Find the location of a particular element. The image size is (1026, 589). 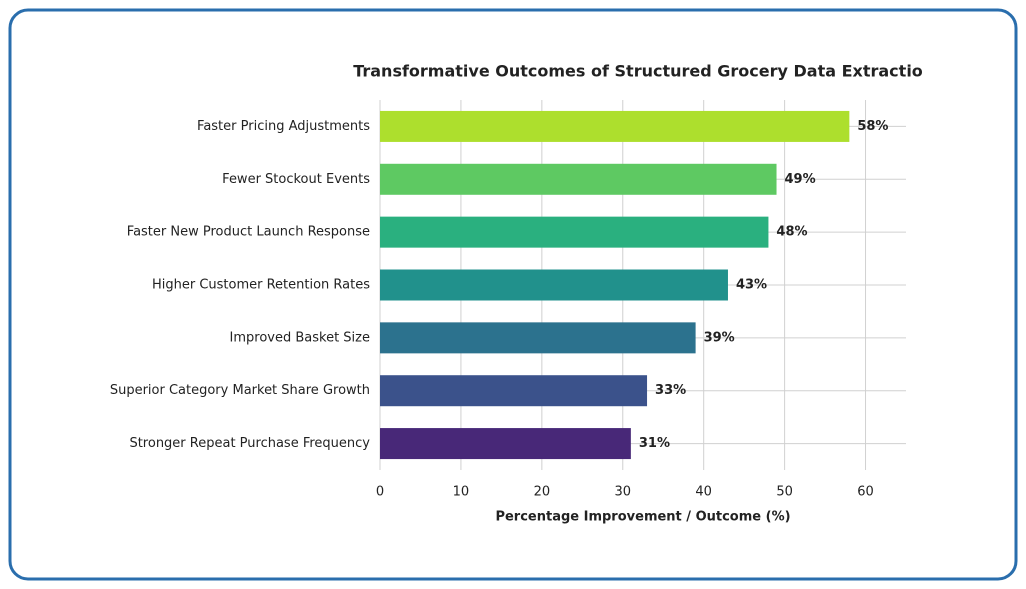

y-tick-label: Improved Basket Size is located at coordinates (300, 337).